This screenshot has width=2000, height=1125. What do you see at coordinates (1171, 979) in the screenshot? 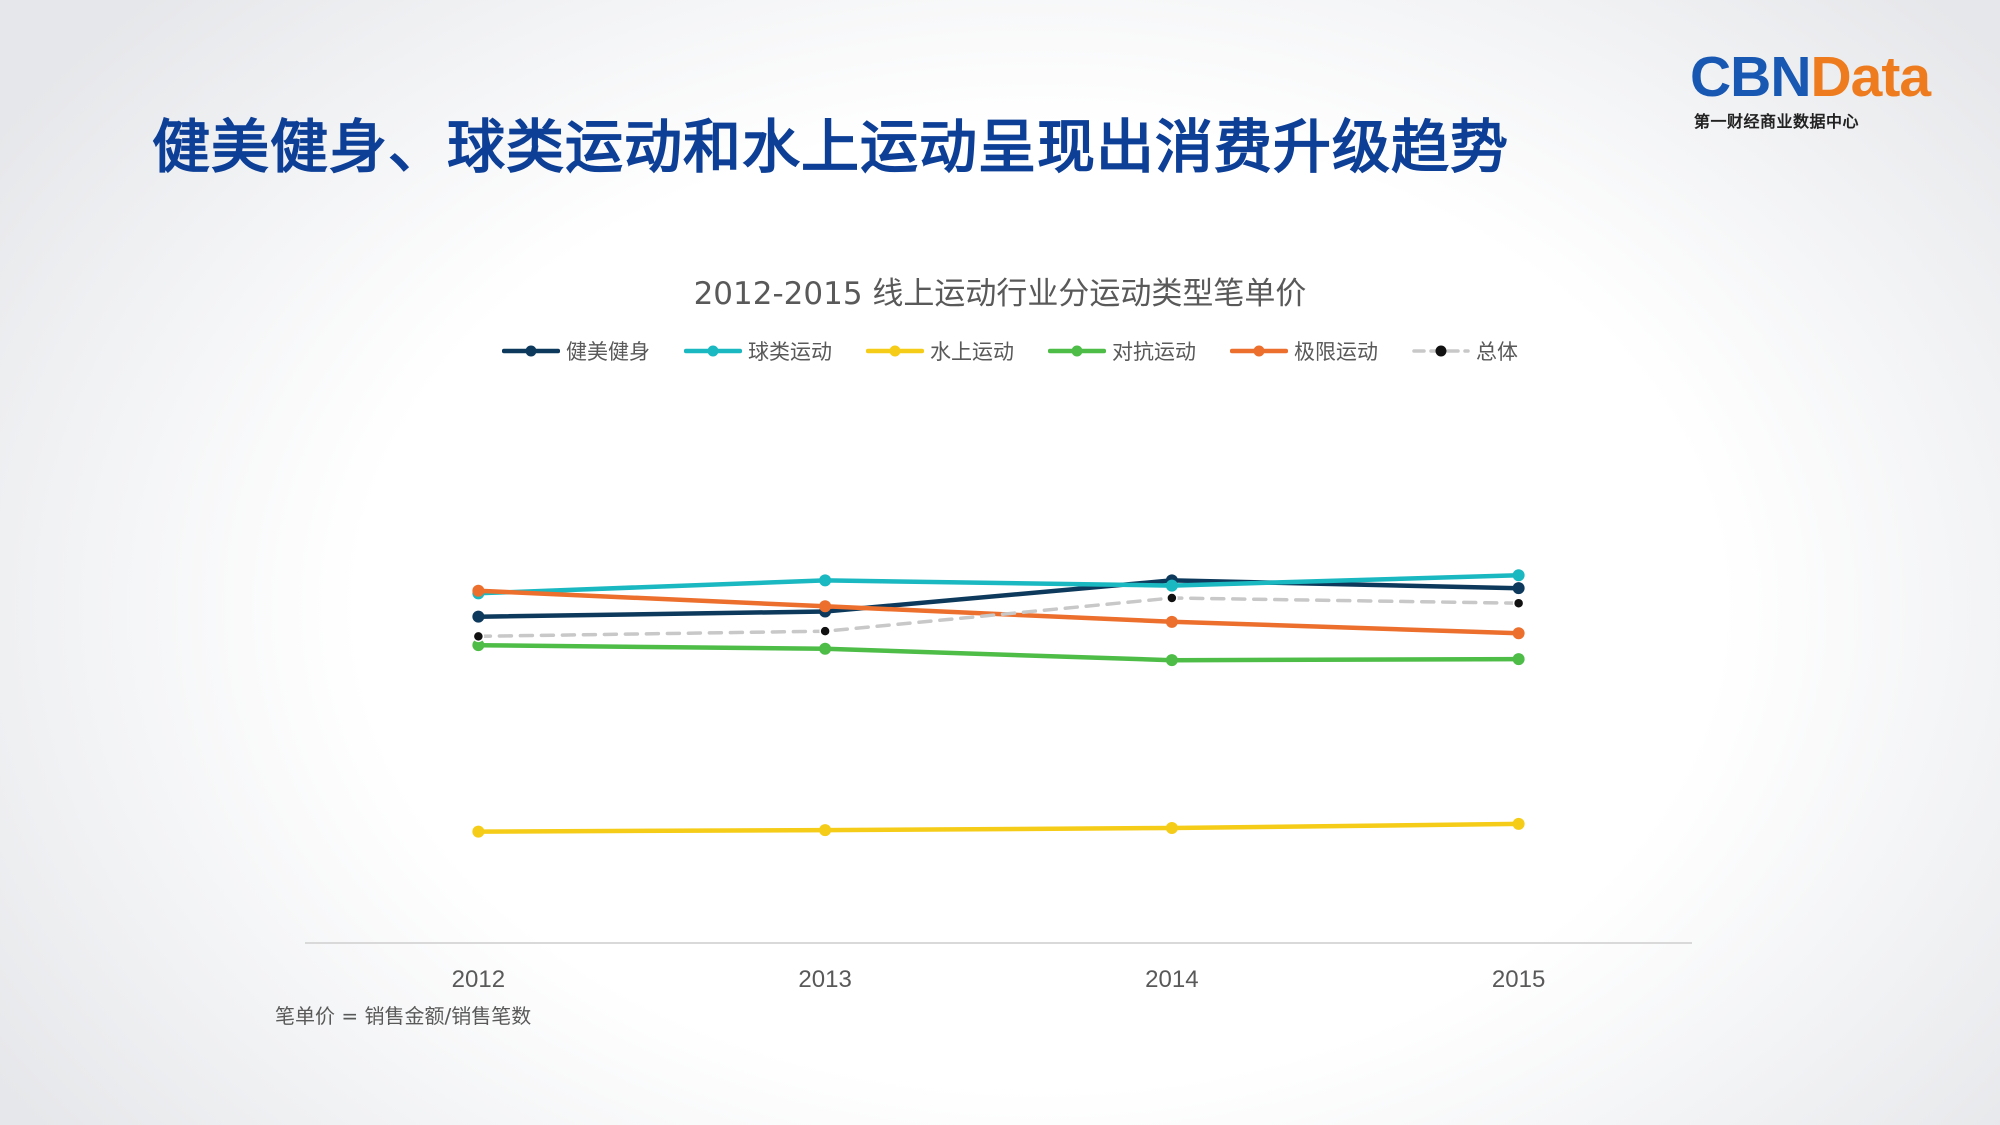
I see `x-tick-label: 2014` at bounding box center [1171, 979].